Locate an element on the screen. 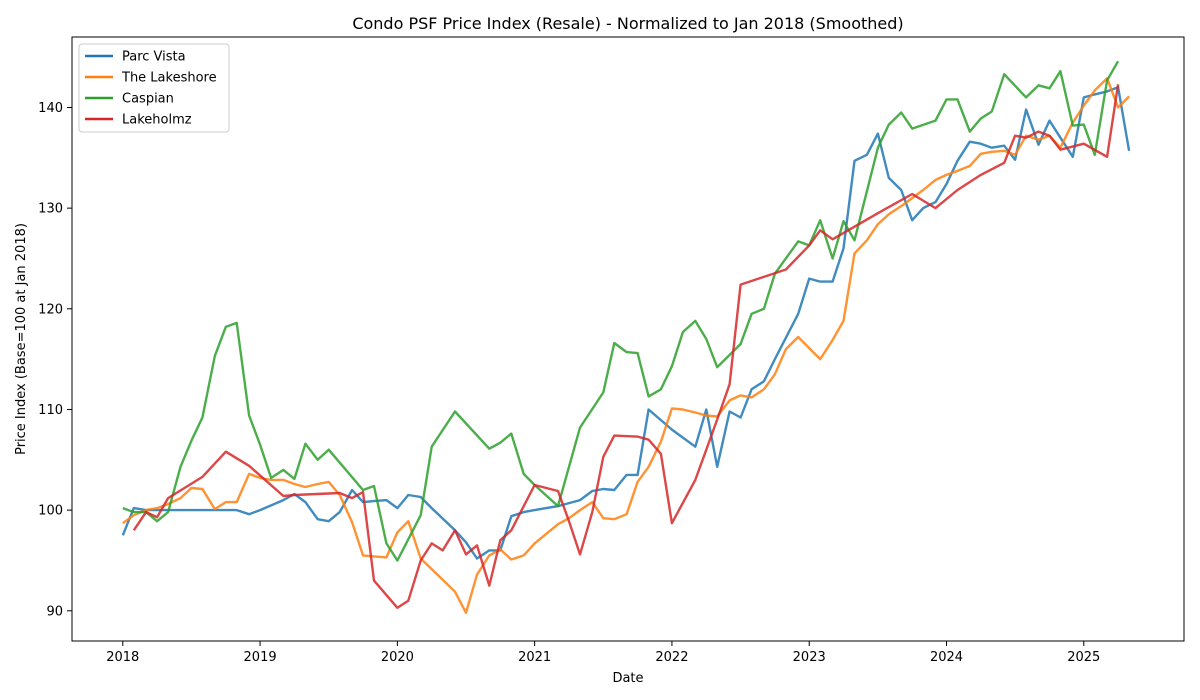 Image resolution: width=1200 pixels, height=700 pixels. y-tick-label: 130 is located at coordinates (50, 209).